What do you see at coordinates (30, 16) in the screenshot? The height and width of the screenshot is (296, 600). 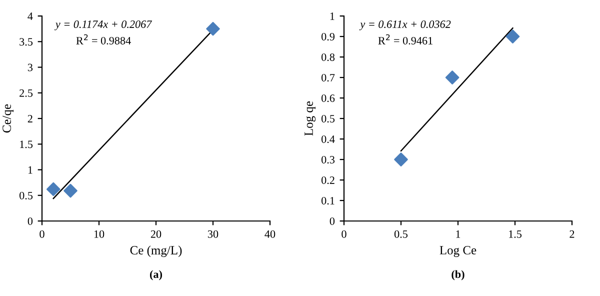 I see `y-tick-label: 4` at bounding box center [30, 16].